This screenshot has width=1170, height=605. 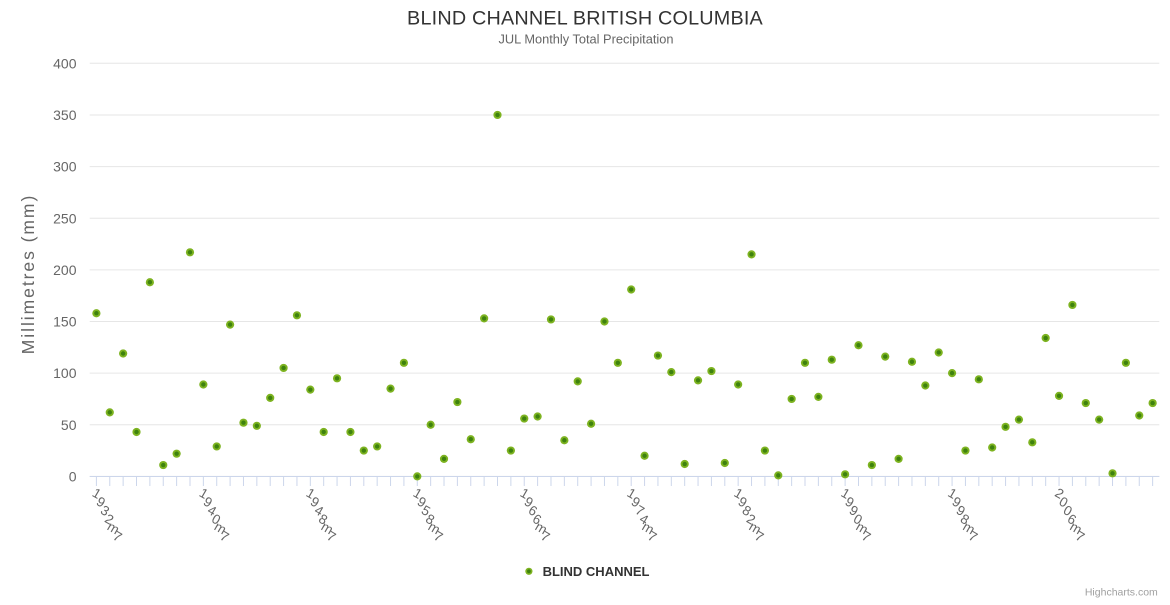 I want to click on svg-text: 150, so click(x=65, y=322).